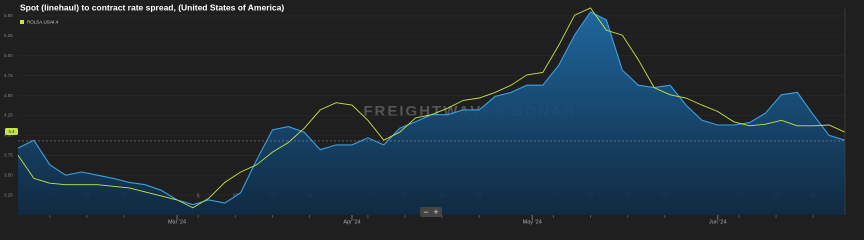 Image resolution: width=864 pixels, height=240 pixels. What do you see at coordinates (8, 174) in the screenshot?
I see `y-tick-label: 3.50` at bounding box center [8, 174].